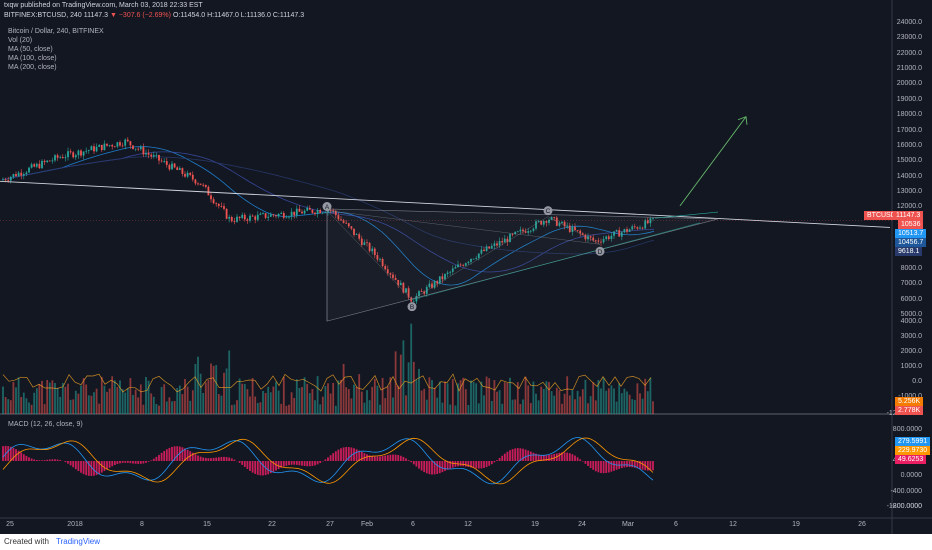 The width and height of the screenshot is (932, 550). What do you see at coordinates (78, 541) in the screenshot?
I see `tradingview-logo: TradingView` at bounding box center [78, 541].